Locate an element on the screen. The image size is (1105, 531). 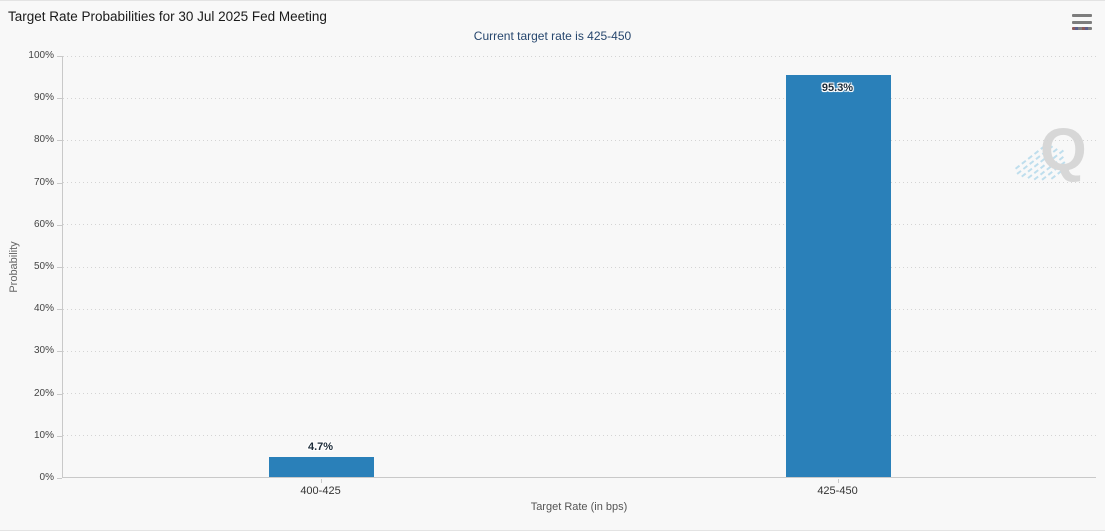
x-category-label: 400-425 is located at coordinates (320, 491).